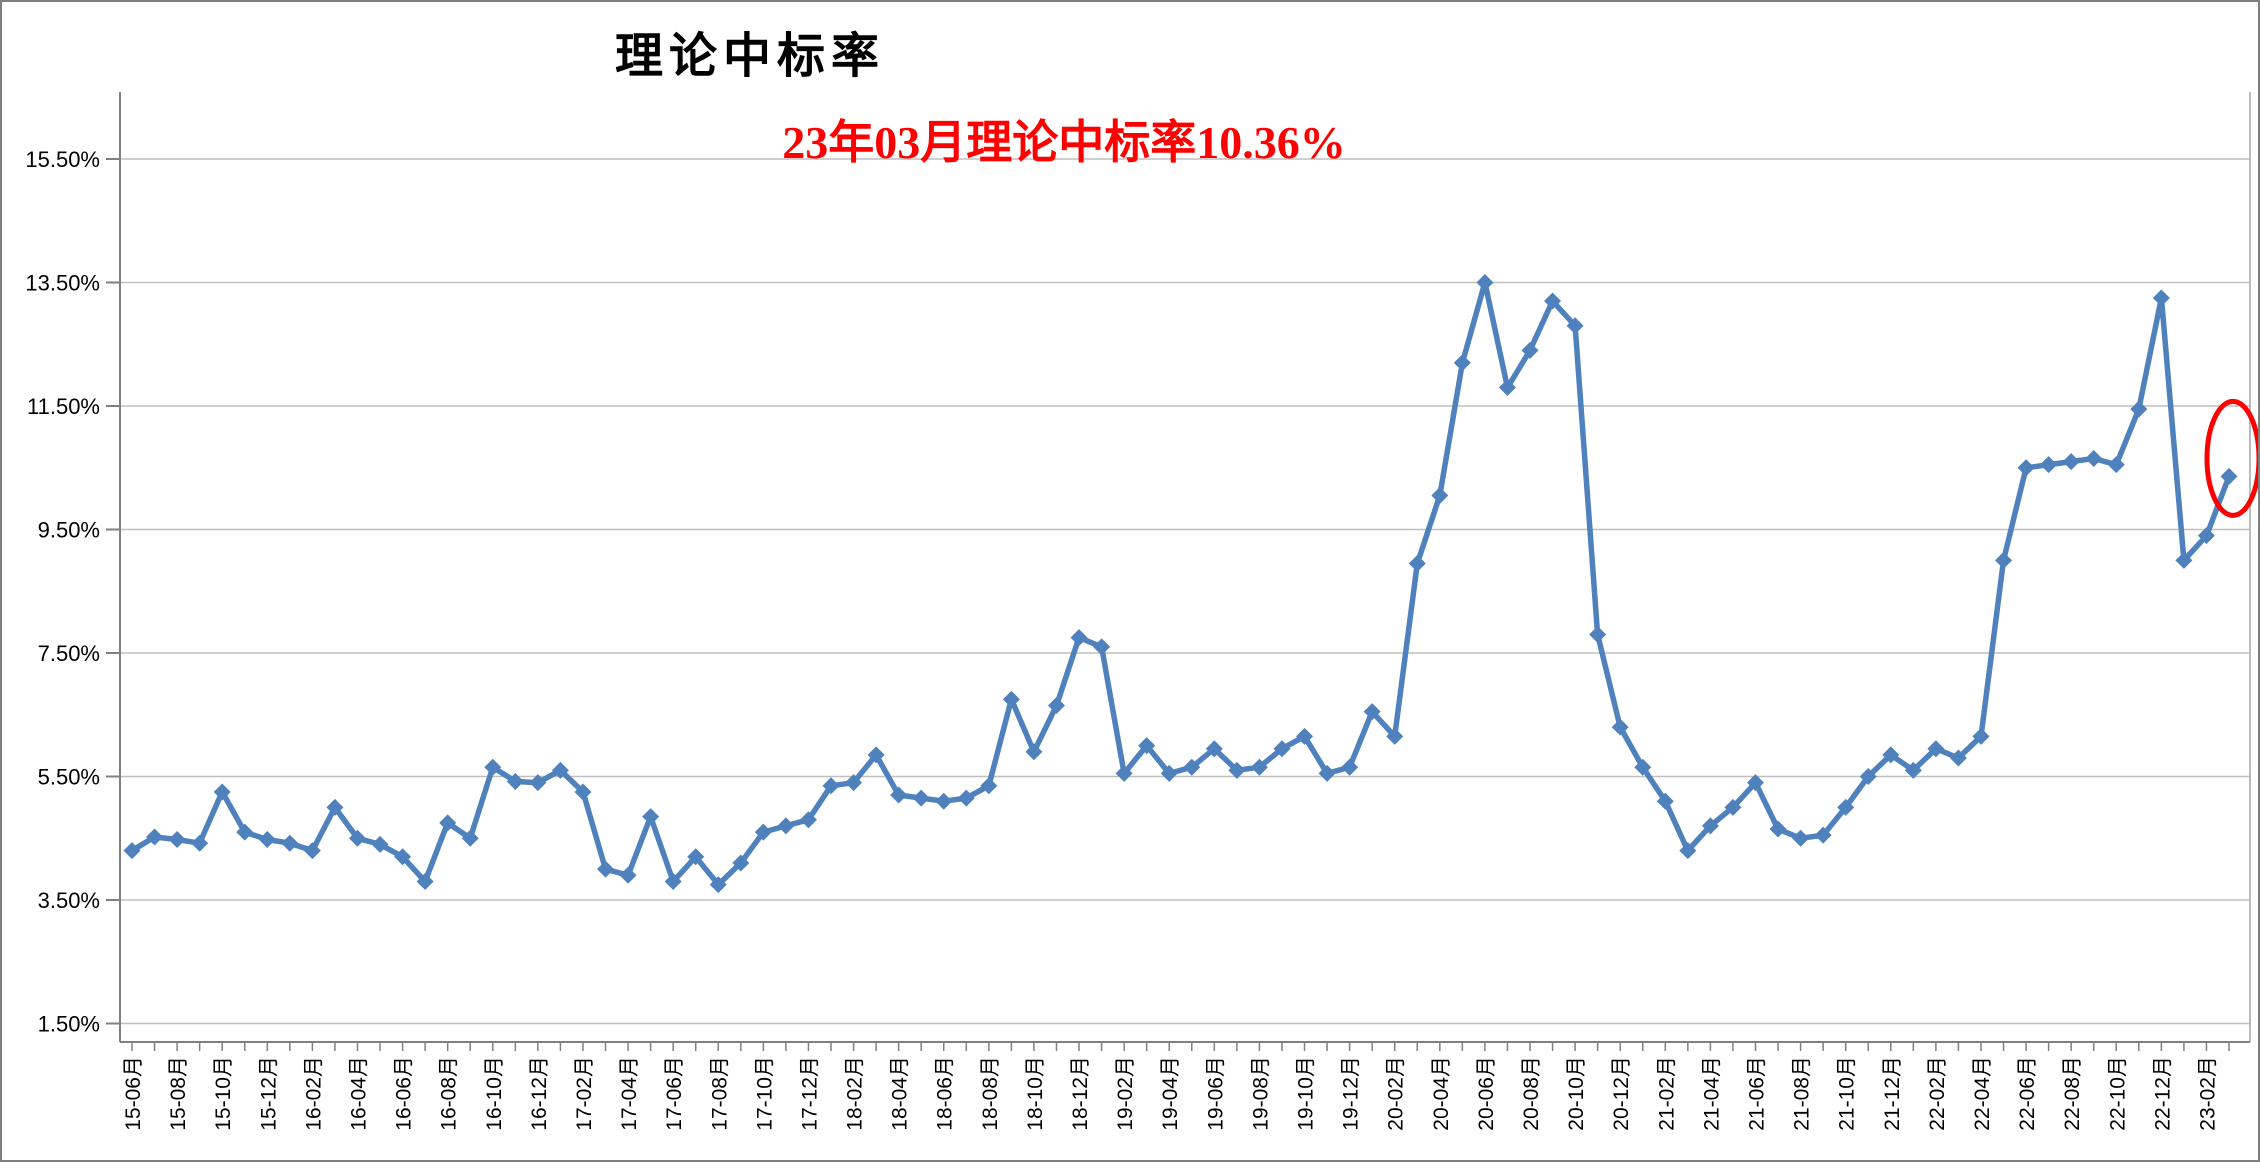 Image resolution: width=2260 pixels, height=1162 pixels. I want to click on y-axis-tick-label: 7.50%, so click(69, 653).